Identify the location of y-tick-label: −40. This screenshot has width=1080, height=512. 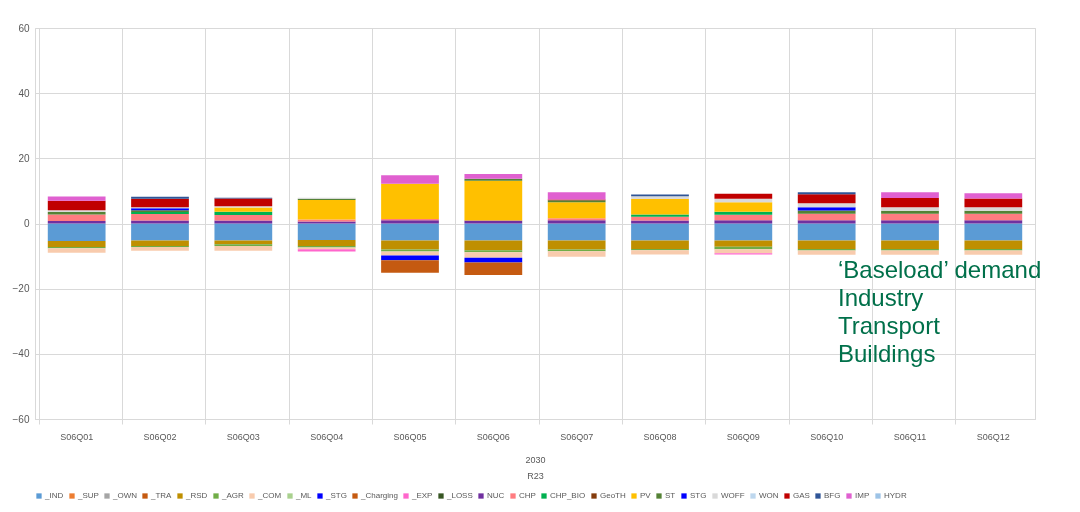
(21, 354).